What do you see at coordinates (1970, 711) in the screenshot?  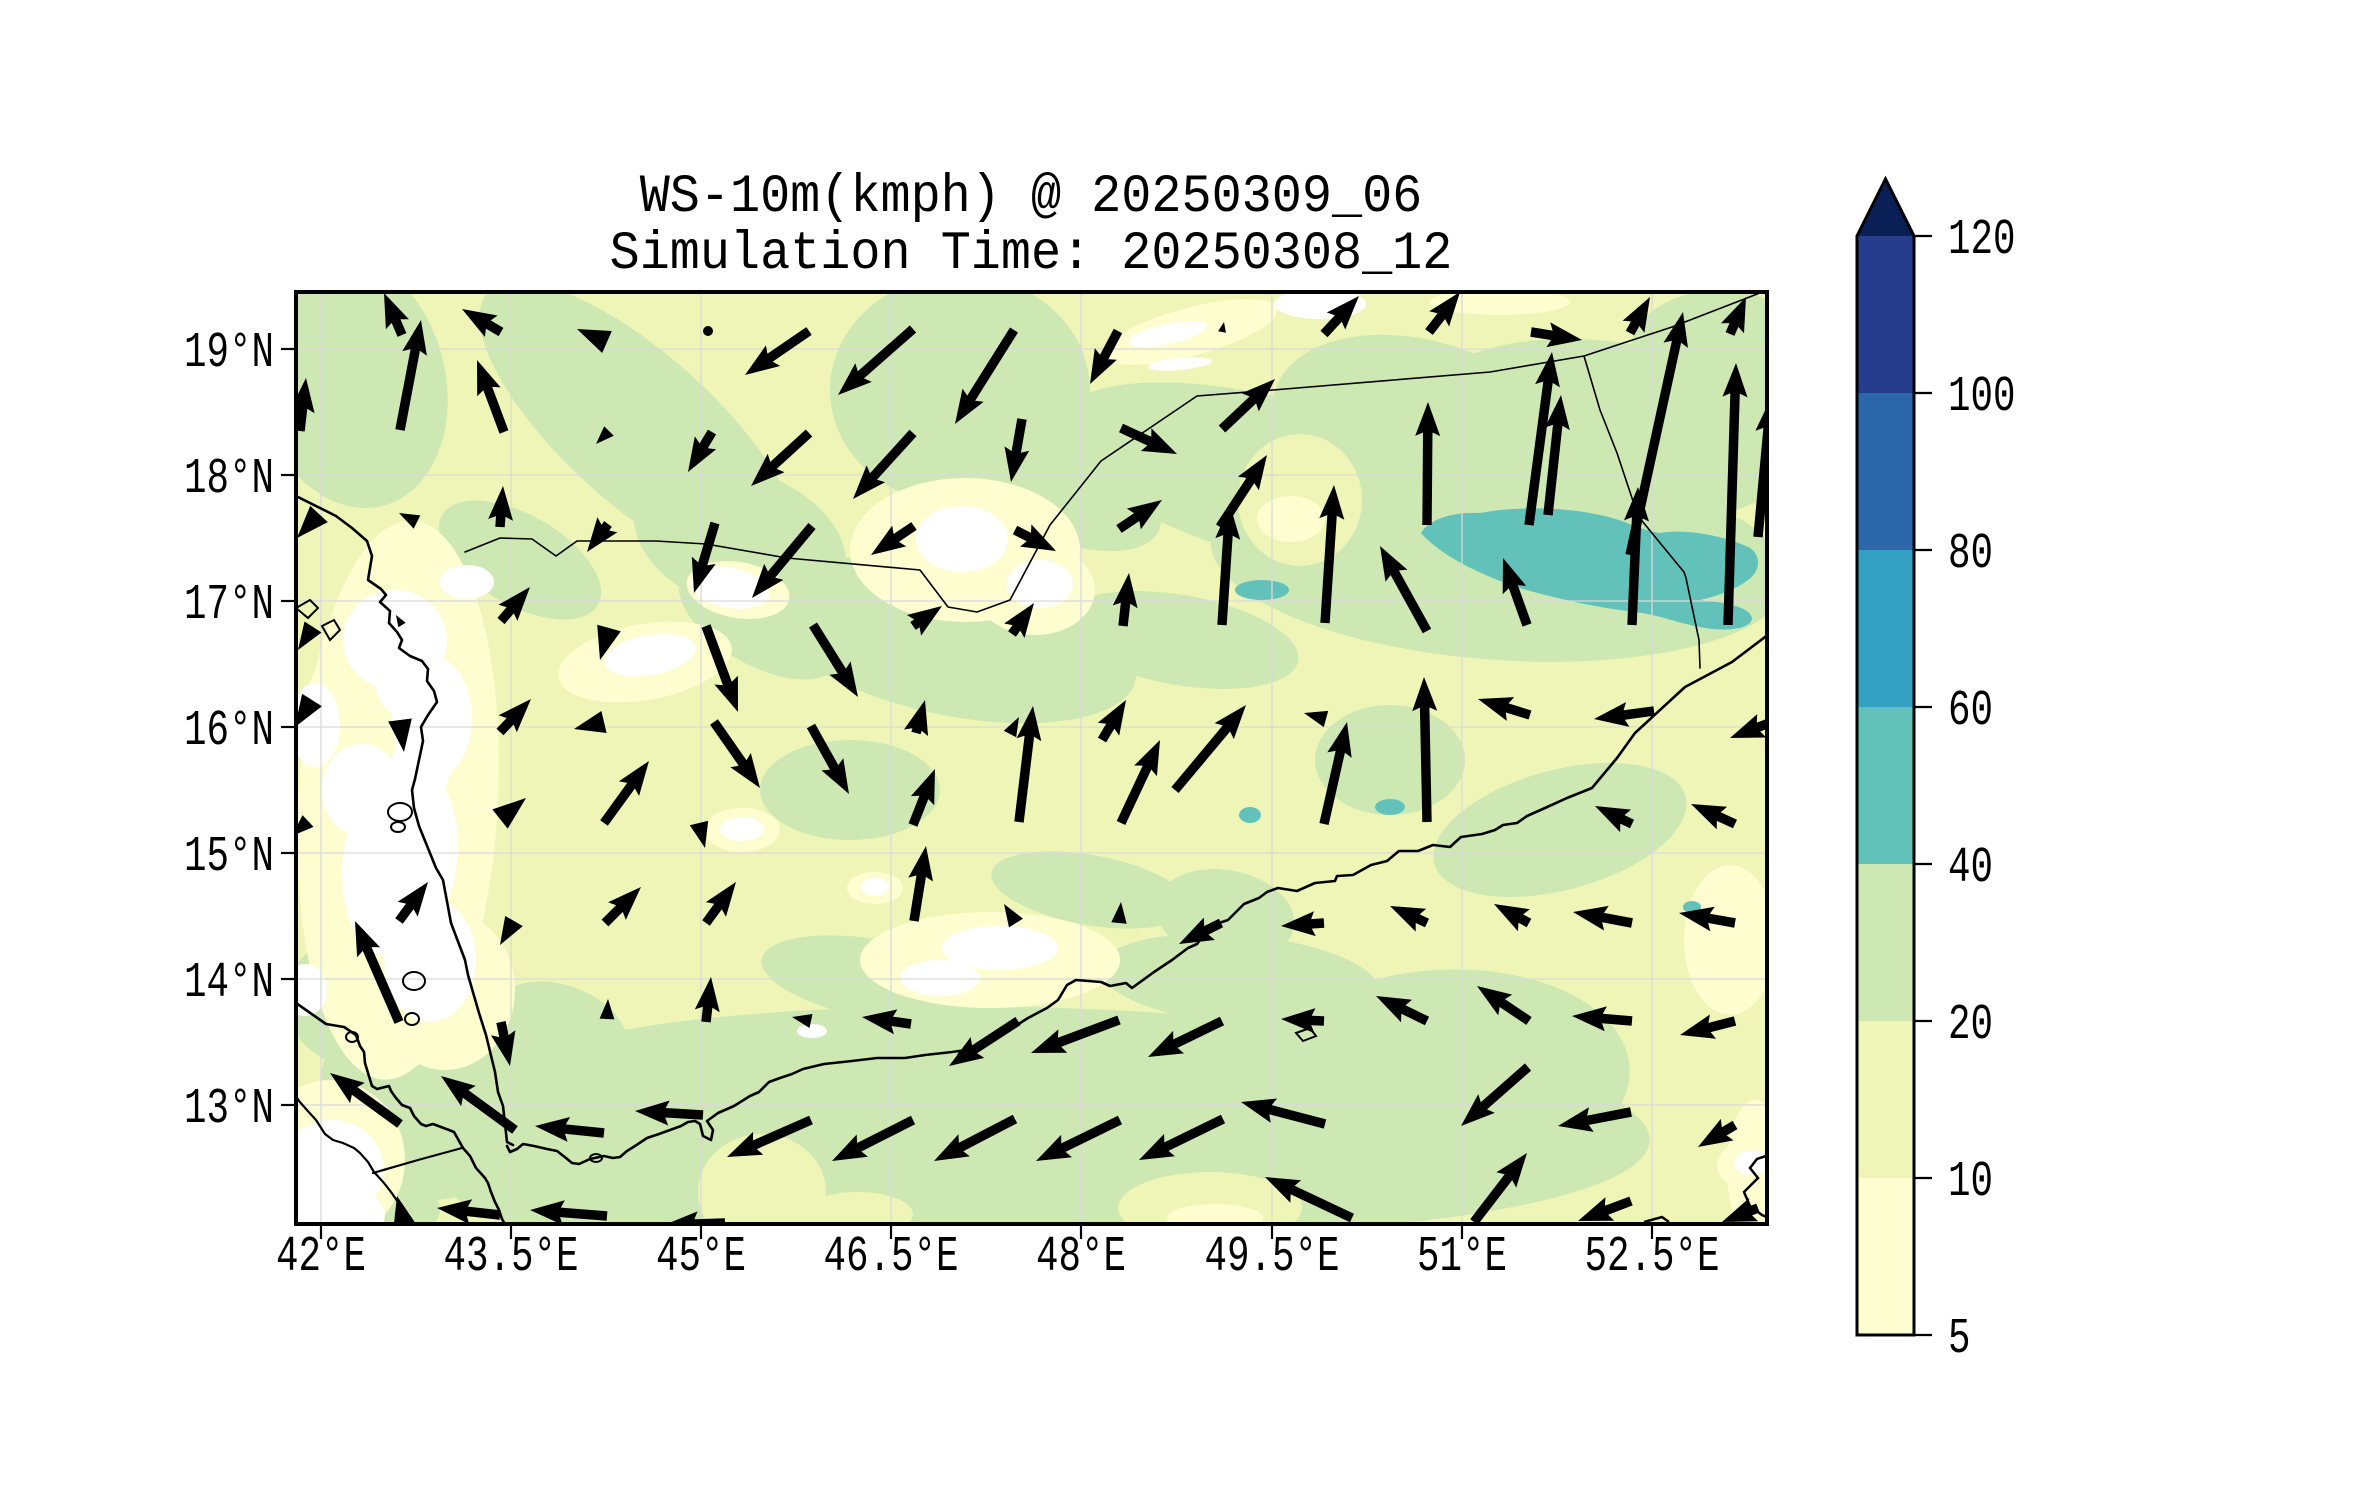 I see `svg-text: 60` at bounding box center [1970, 711].